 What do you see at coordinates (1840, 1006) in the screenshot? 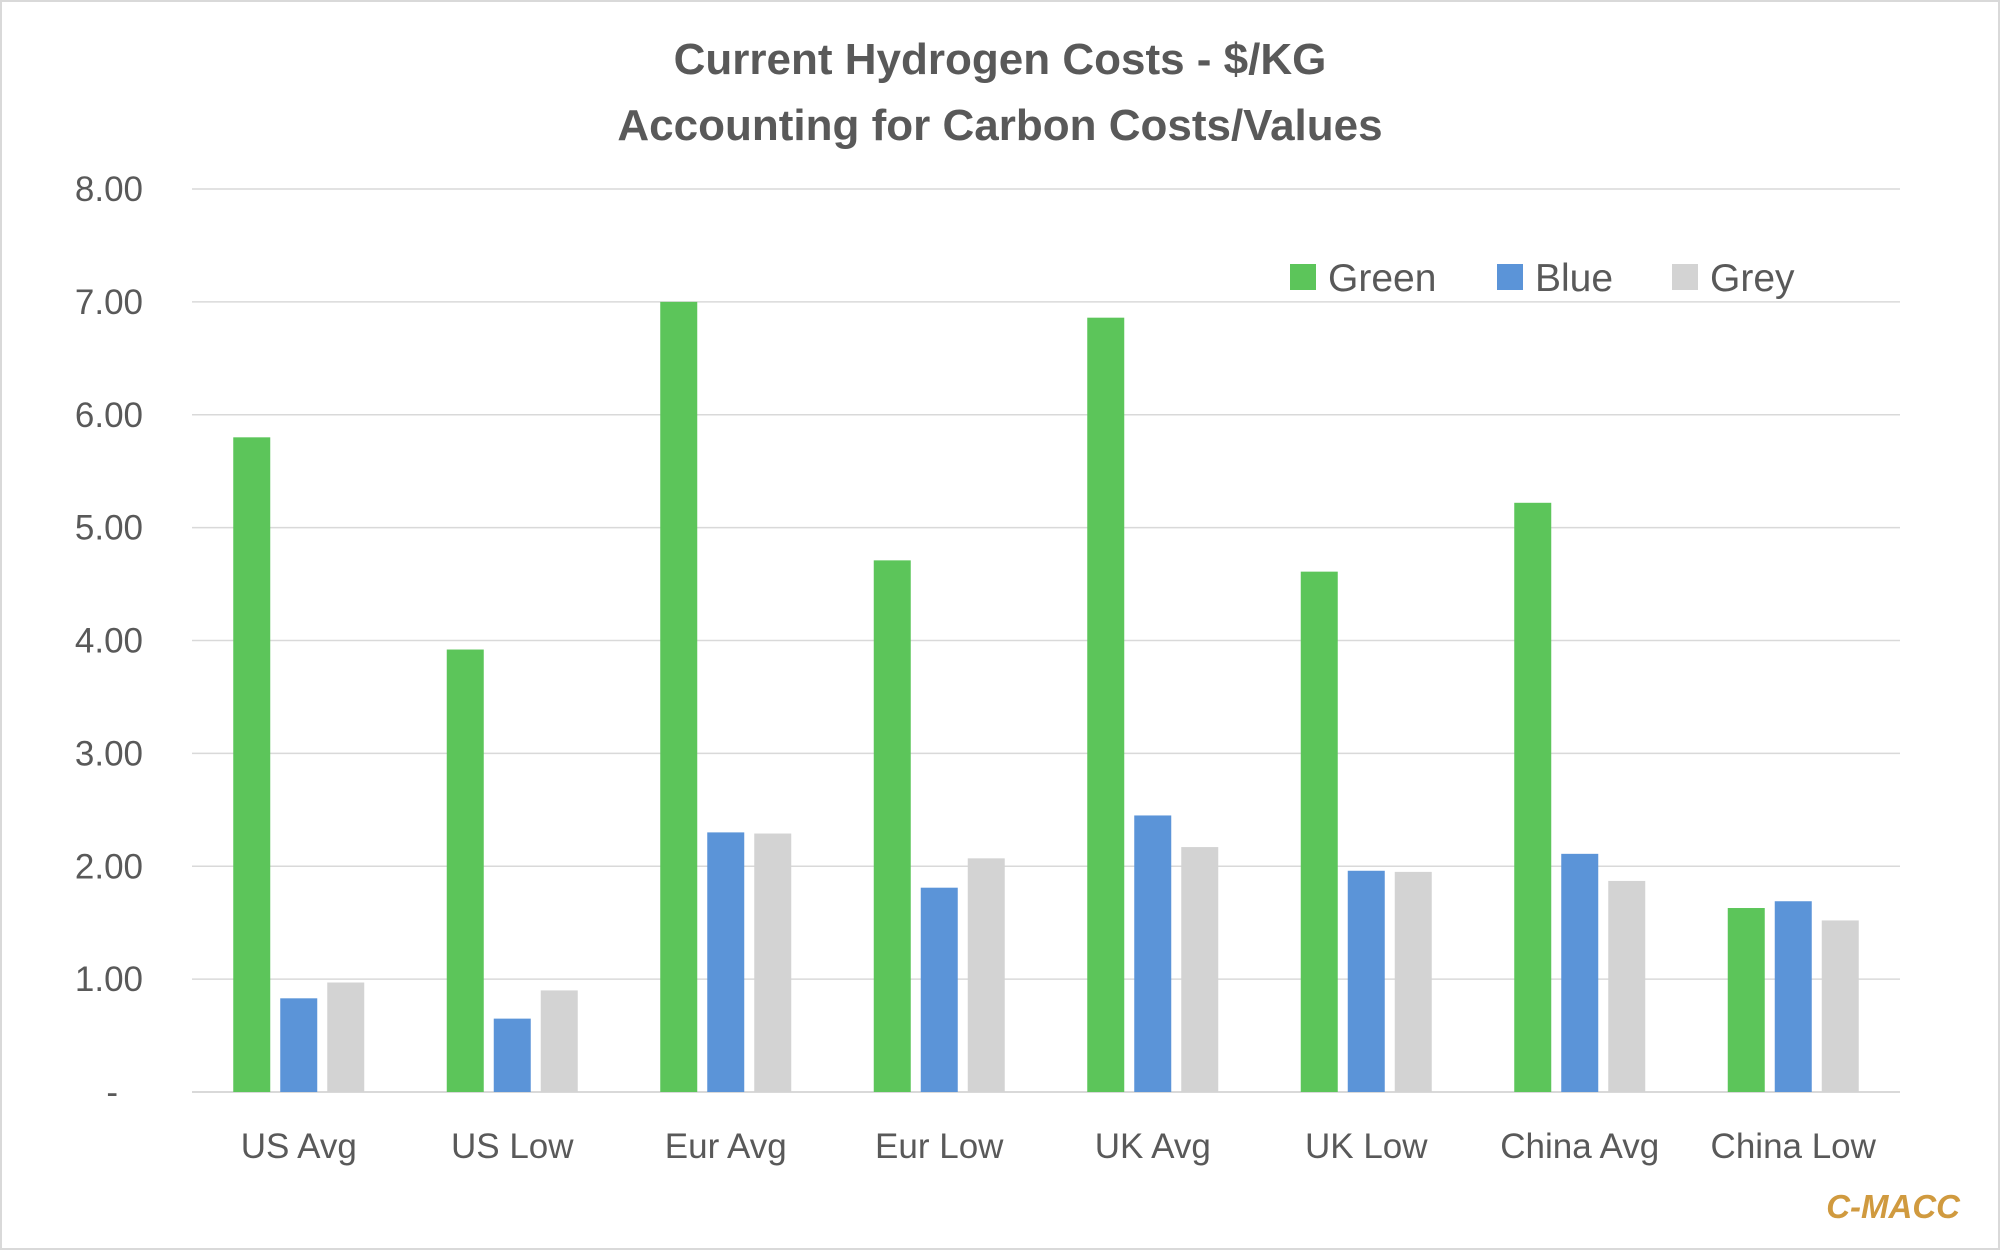
I see `bar-grey-china-low` at bounding box center [1840, 1006].